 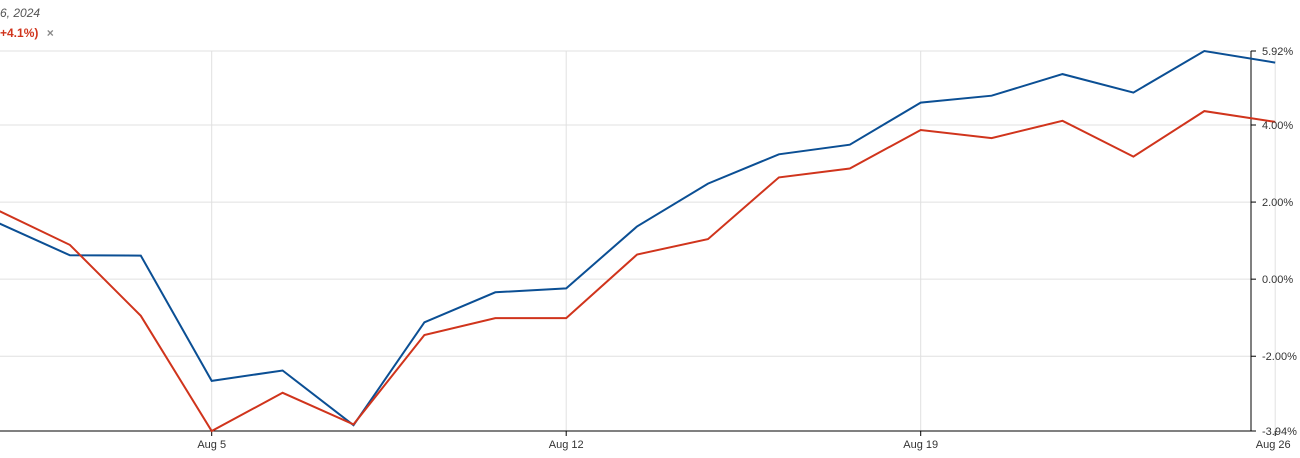 I want to click on legend-series-change: +4.1%), so click(x=19, y=33).